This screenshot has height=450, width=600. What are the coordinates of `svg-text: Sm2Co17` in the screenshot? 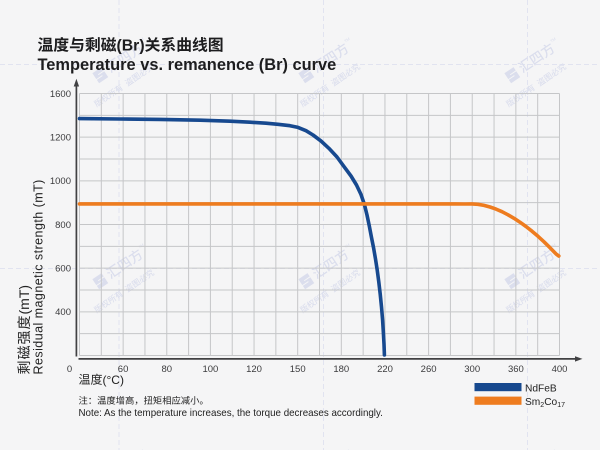 It's located at (545, 403).